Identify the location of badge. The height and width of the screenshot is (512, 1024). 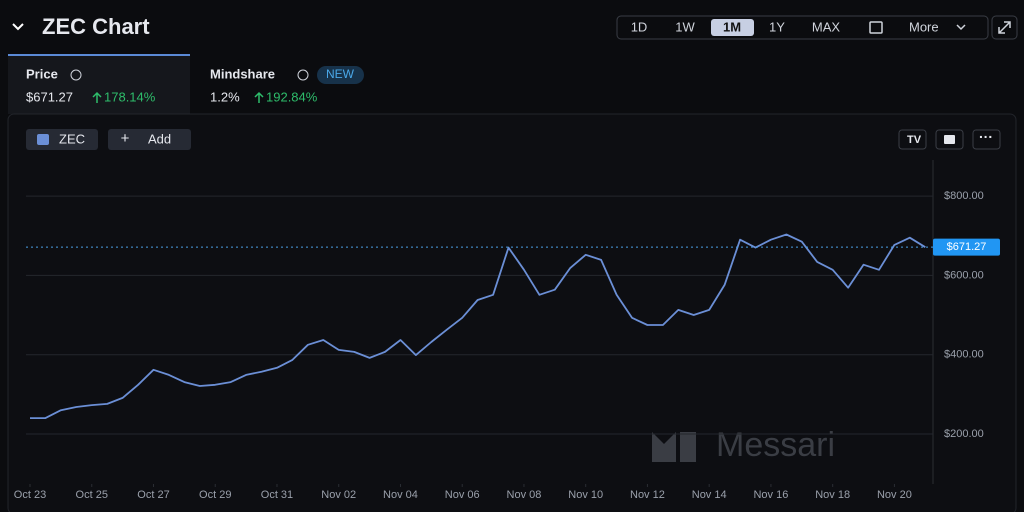
(340, 75).